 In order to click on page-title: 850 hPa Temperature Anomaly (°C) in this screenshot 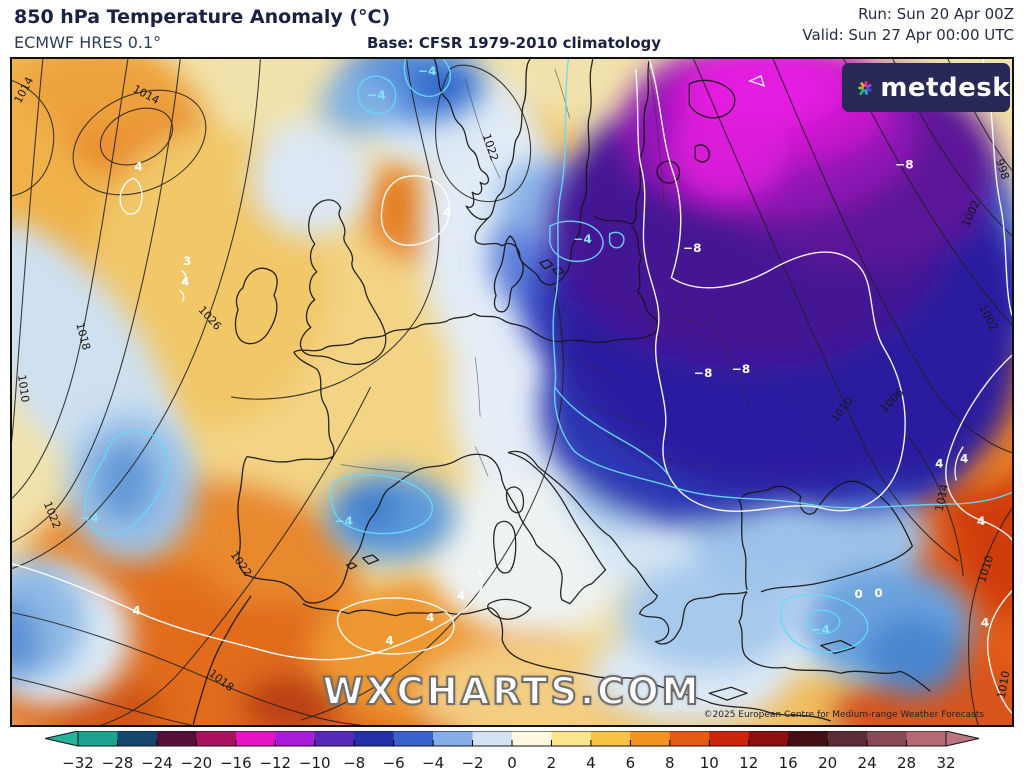, I will do `click(202, 17)`.